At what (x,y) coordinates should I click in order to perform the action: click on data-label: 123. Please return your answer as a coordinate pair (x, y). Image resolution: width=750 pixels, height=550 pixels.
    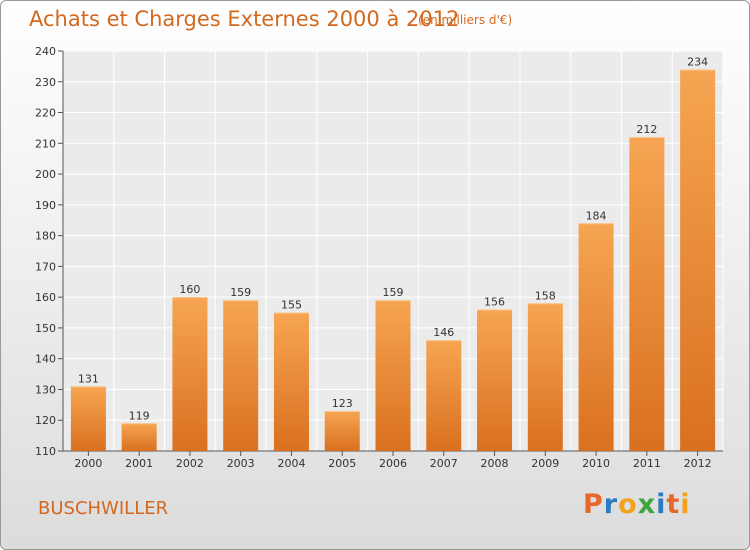
    Looking at the image, I should click on (342, 403).